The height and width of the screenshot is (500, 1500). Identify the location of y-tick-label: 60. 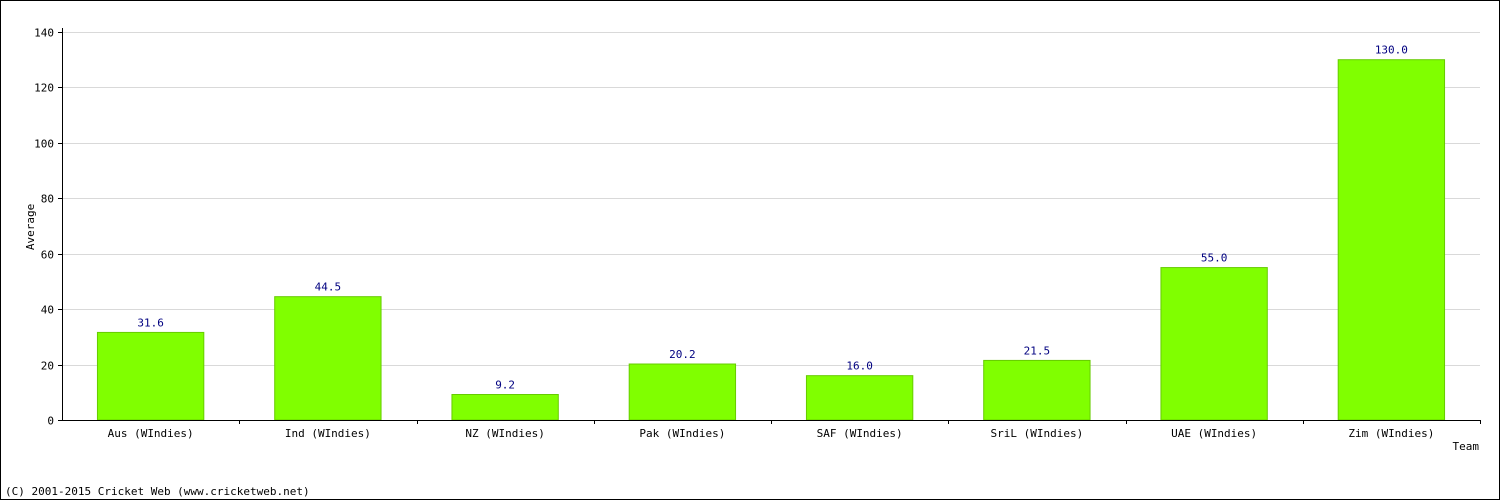
(47, 255).